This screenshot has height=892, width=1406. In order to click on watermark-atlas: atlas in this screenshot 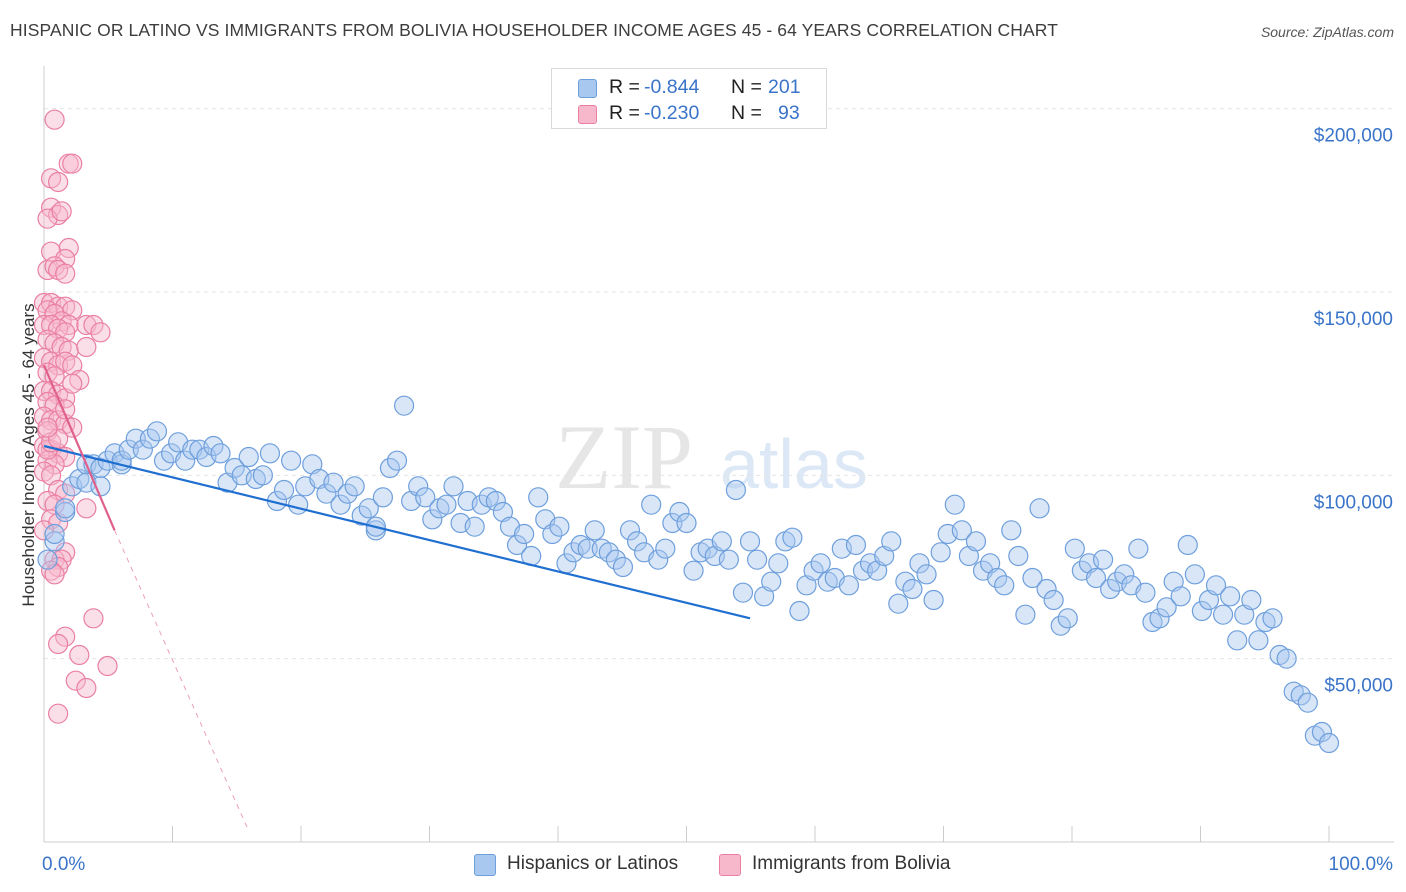, I will do `click(794, 464)`.